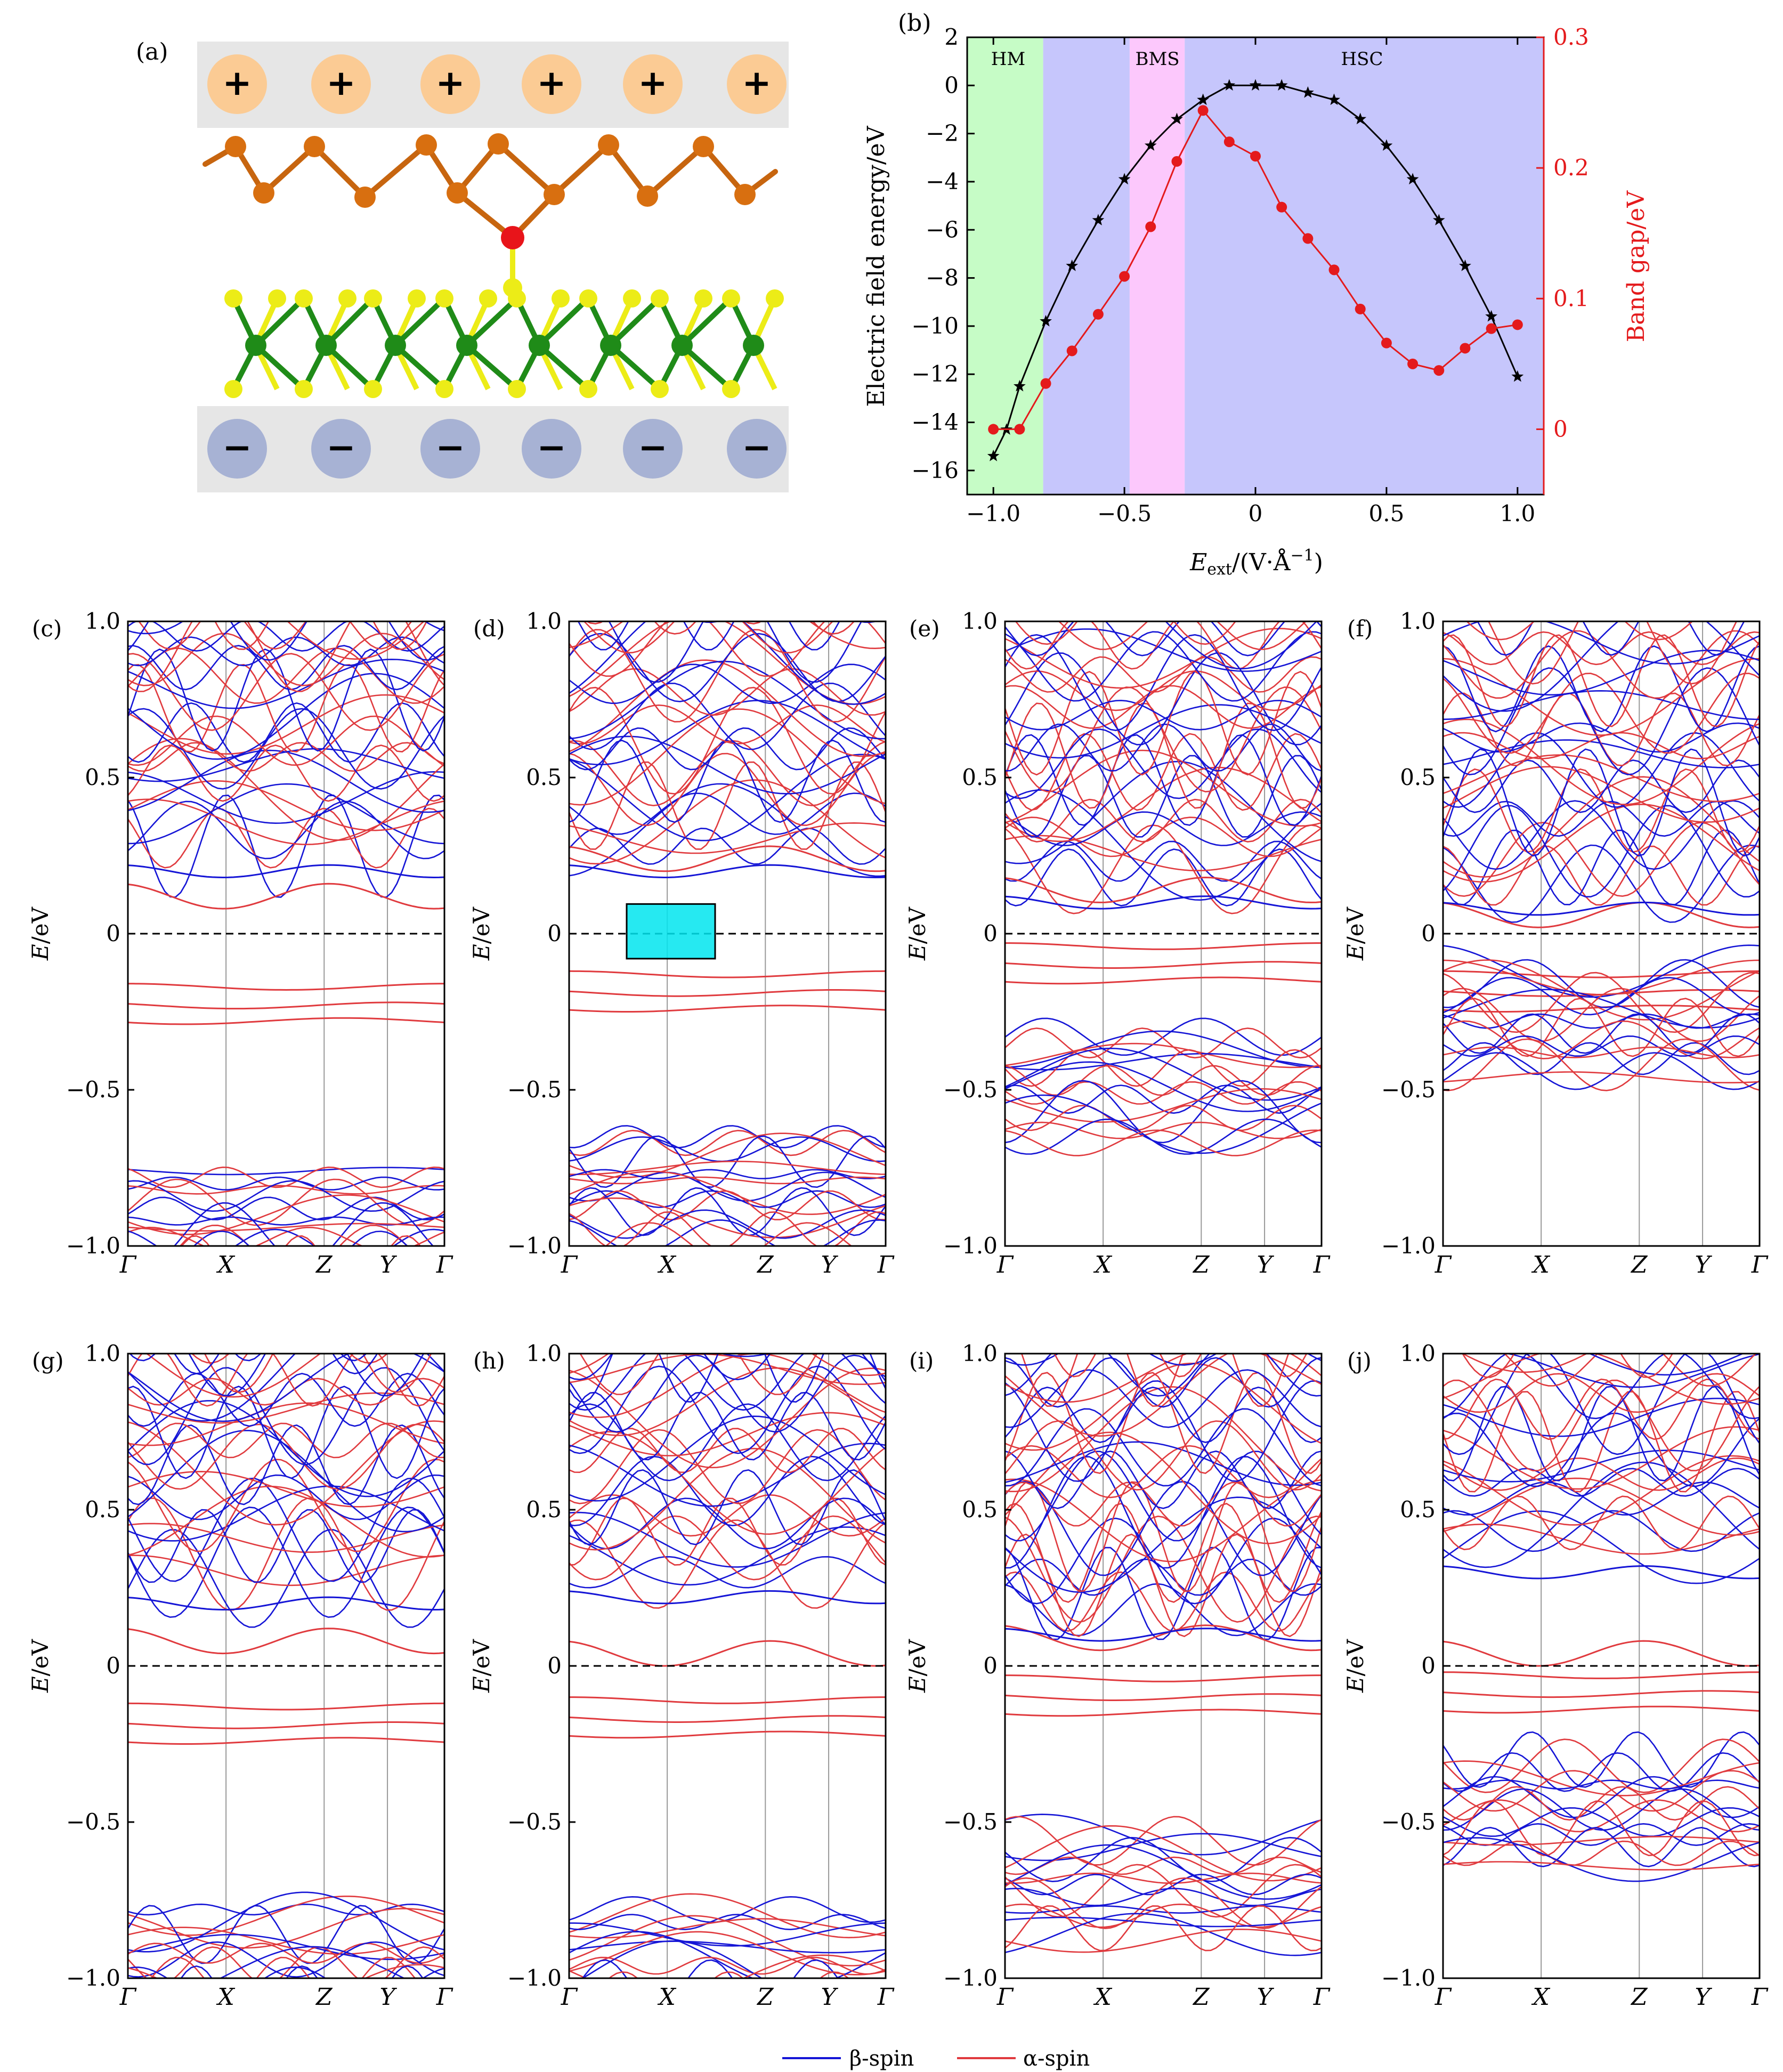 Image resolution: width=1783 pixels, height=2072 pixels. Describe the element at coordinates (1005, 266) in the screenshot. I see `region-hm` at that location.